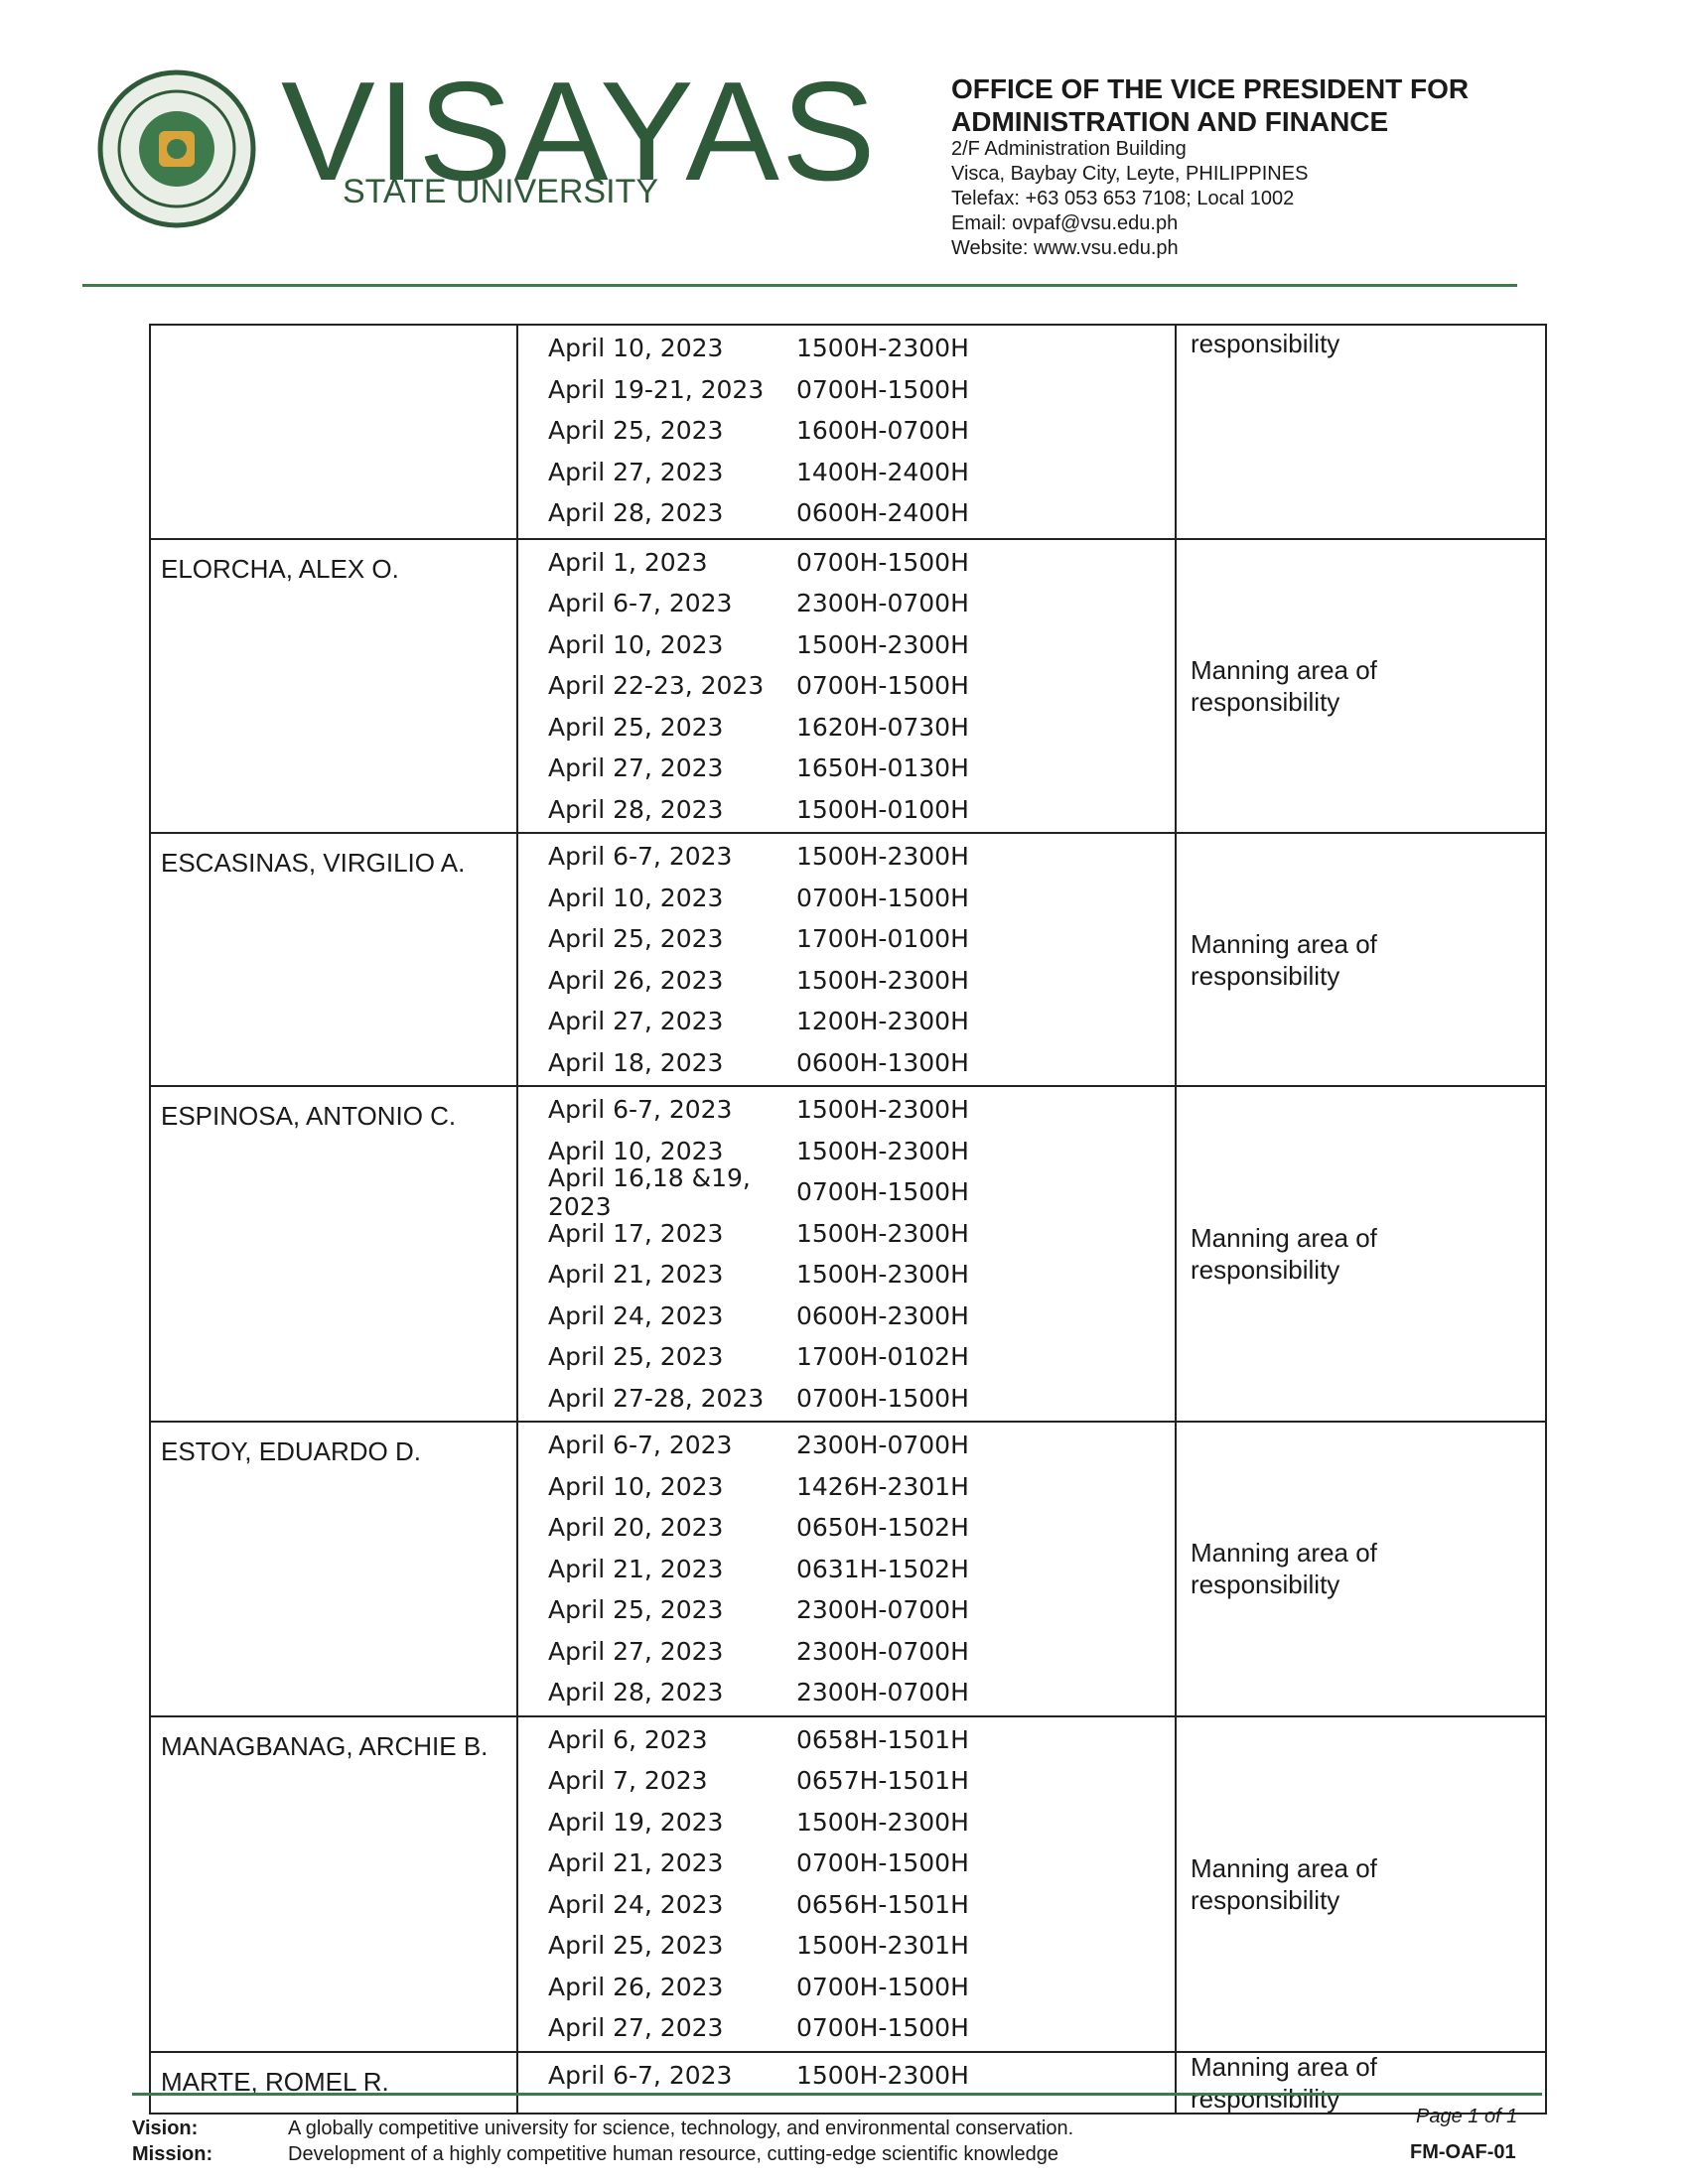  Describe the element at coordinates (579, 131) in the screenshot. I see `logo-text: VISAYAS` at that location.